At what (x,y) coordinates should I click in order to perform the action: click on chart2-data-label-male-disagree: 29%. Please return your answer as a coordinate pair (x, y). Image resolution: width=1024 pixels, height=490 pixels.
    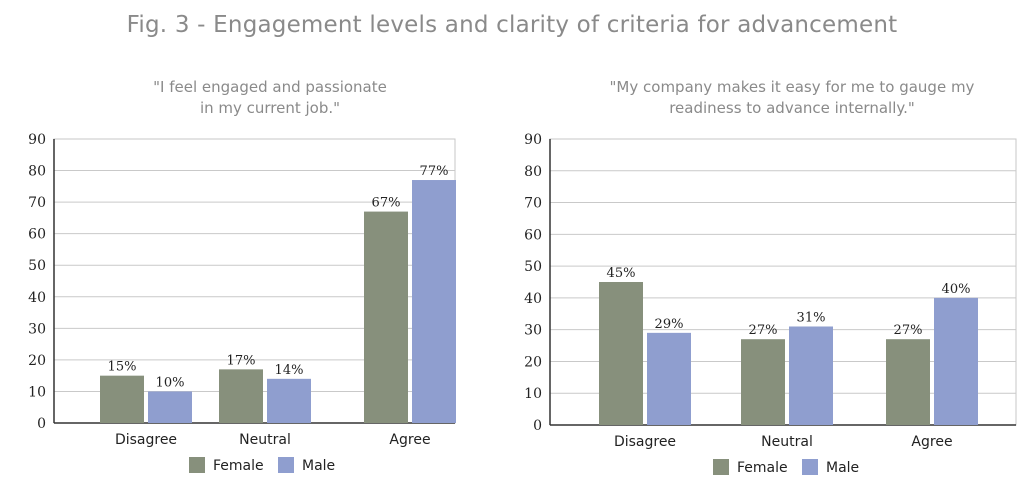
    Looking at the image, I should click on (669, 324).